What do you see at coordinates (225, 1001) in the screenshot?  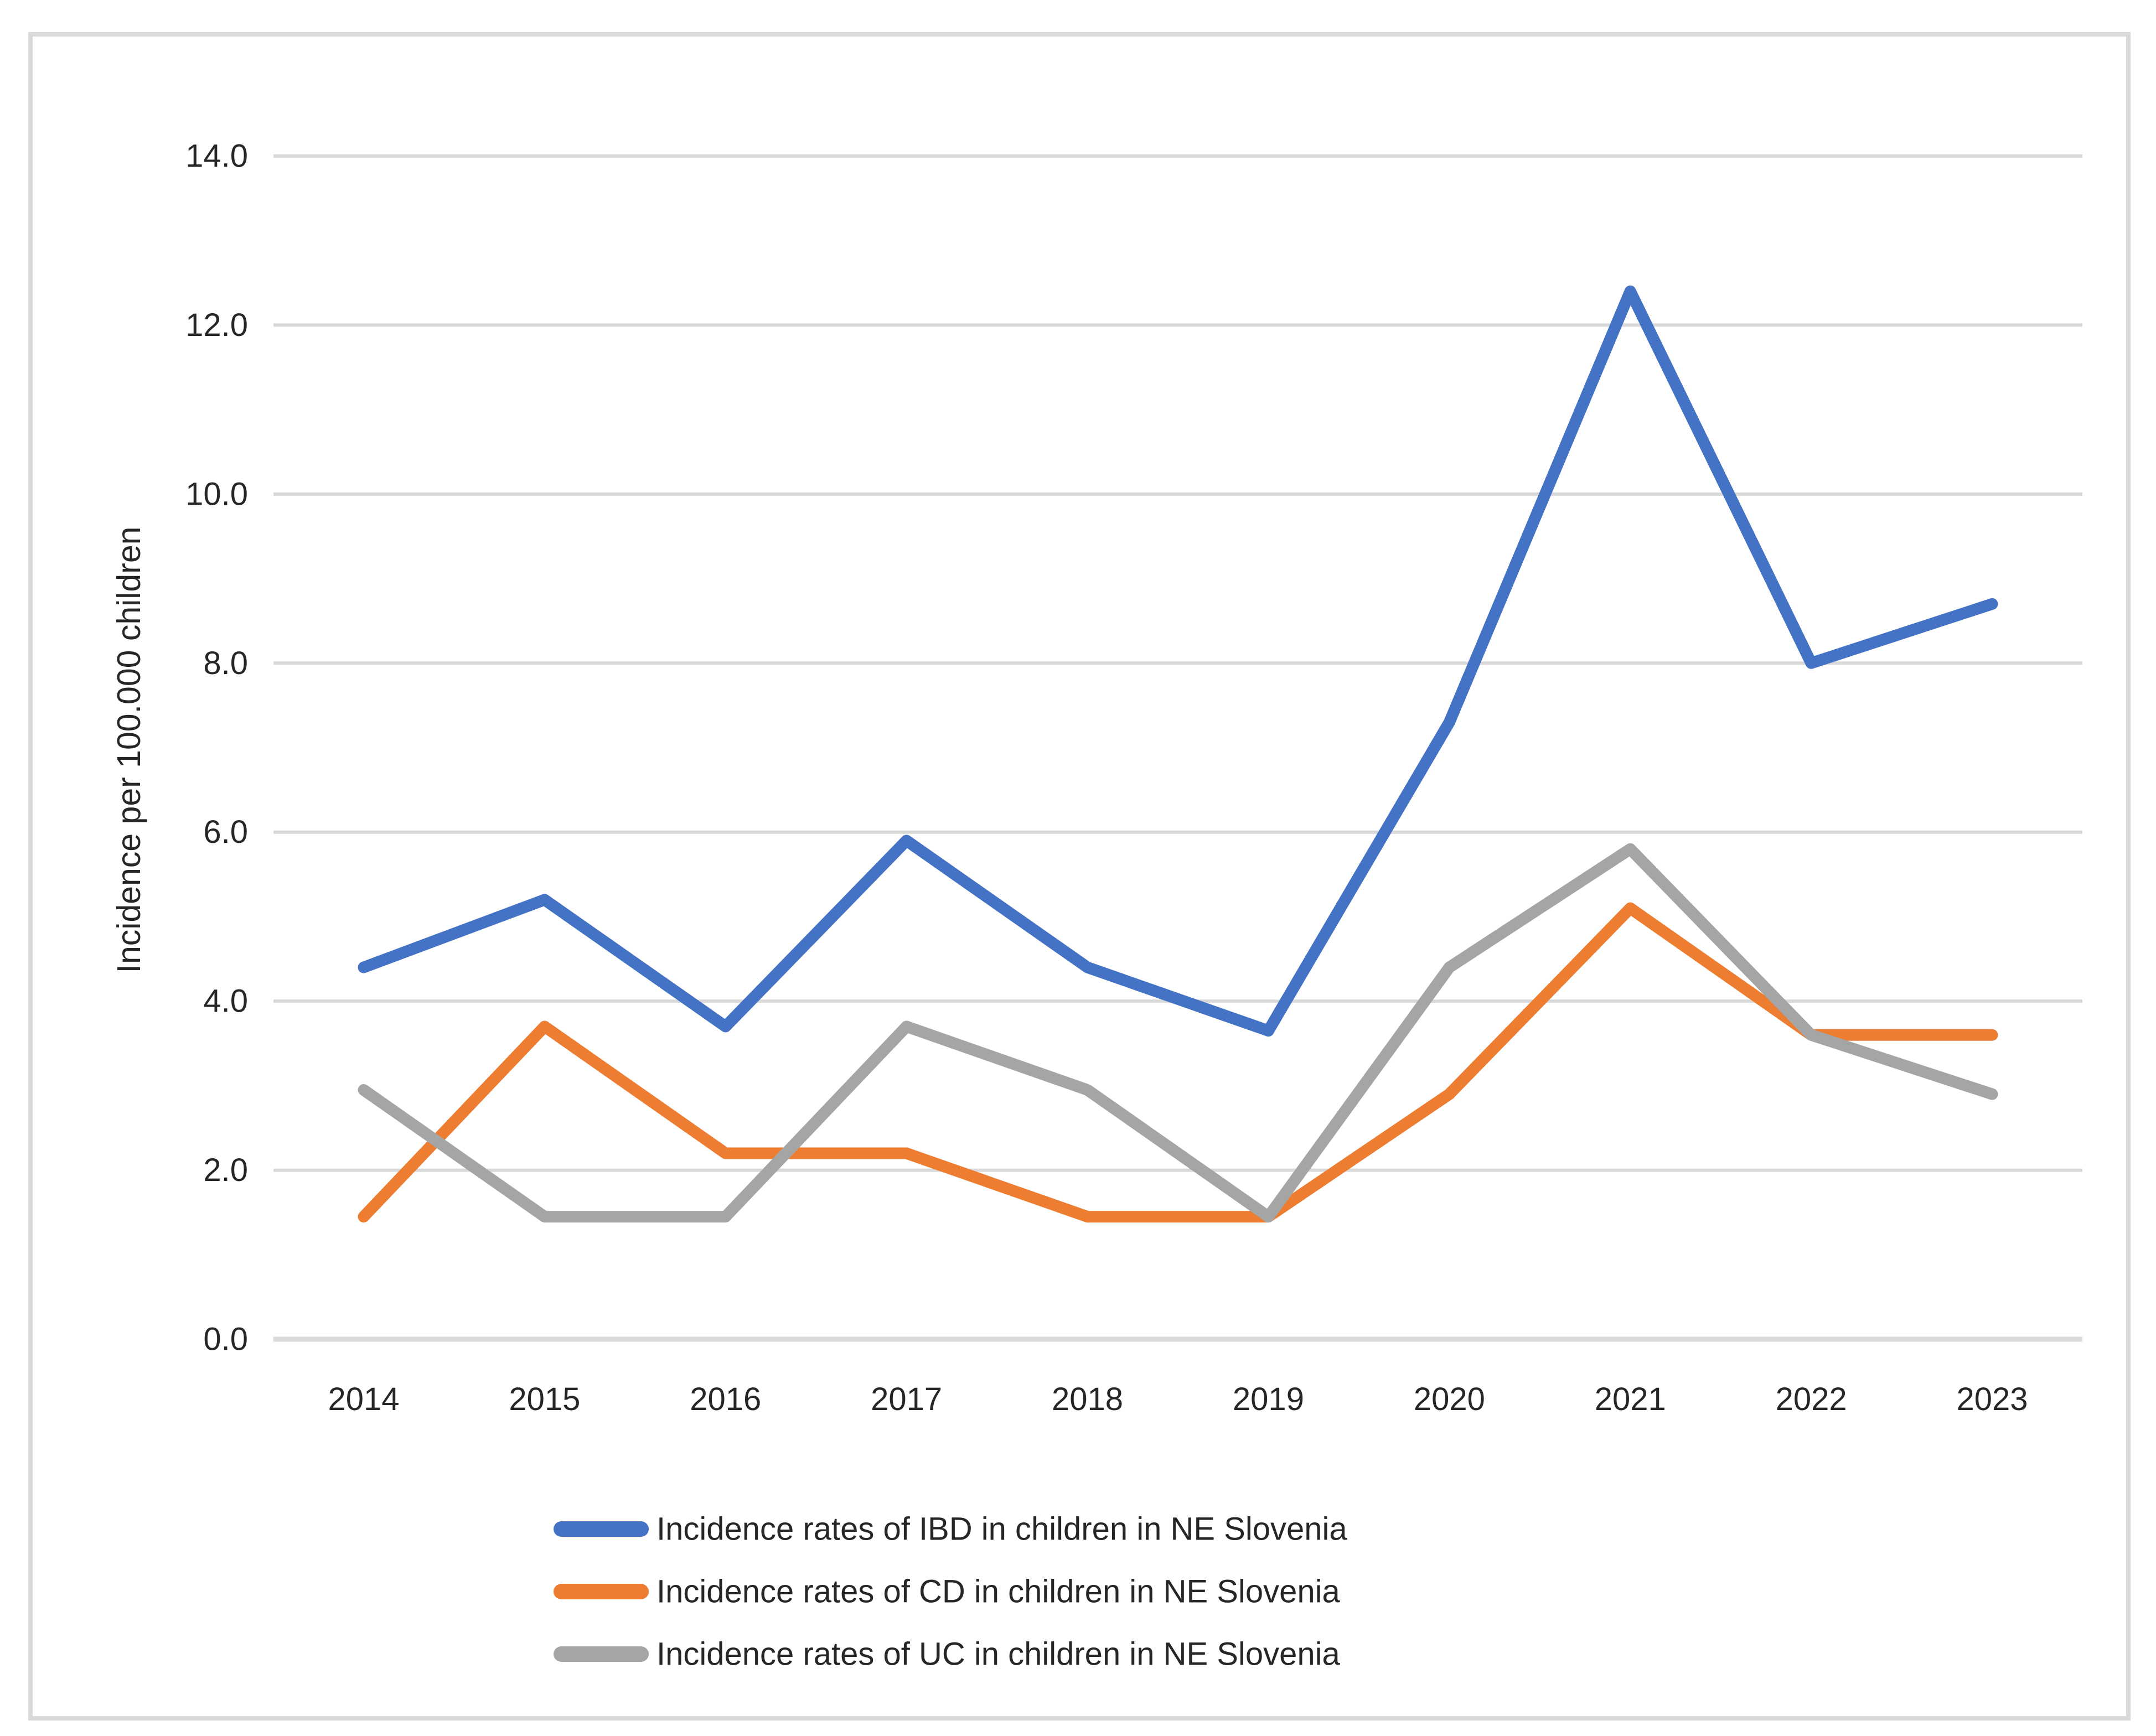 I see `y-tick-label: 4.0` at bounding box center [225, 1001].